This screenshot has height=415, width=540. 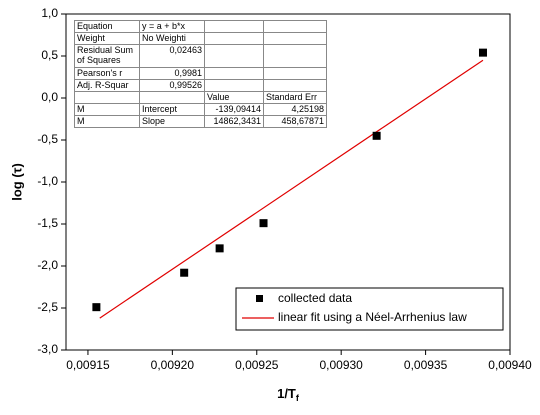 What do you see at coordinates (307, 109) in the screenshot?
I see `cell-text: 4,25198` at bounding box center [307, 109].